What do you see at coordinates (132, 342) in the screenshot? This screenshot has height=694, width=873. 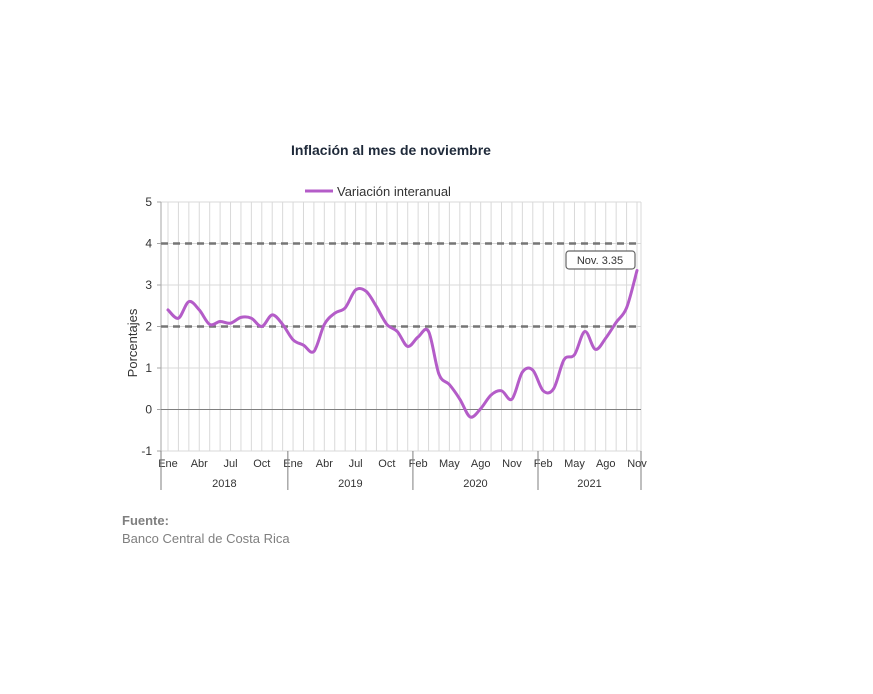 I see `y-axis-label: Porcentajes` at bounding box center [132, 342].